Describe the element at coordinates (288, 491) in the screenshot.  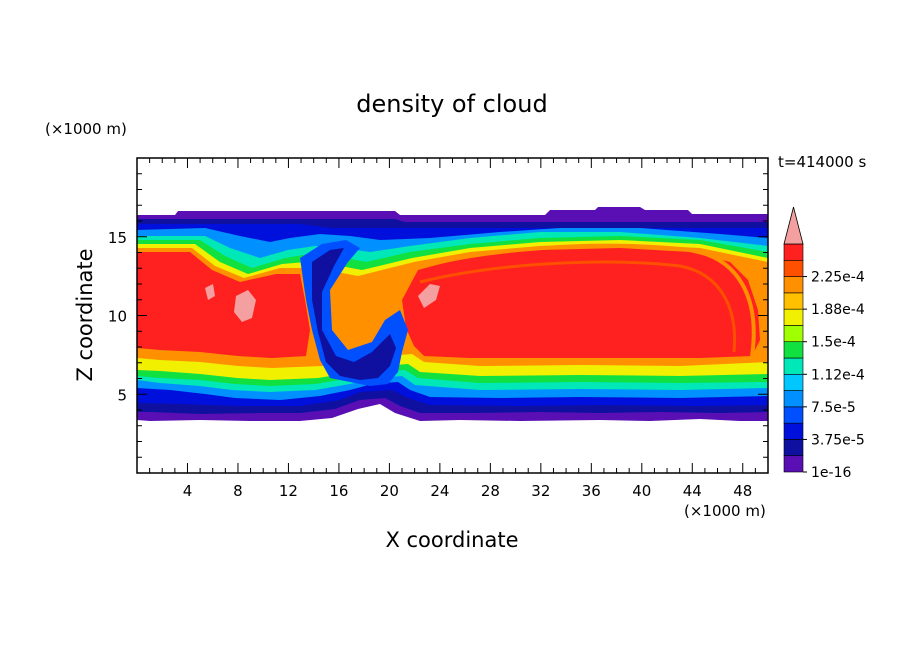
I see `x-tick-label: 12` at that location.